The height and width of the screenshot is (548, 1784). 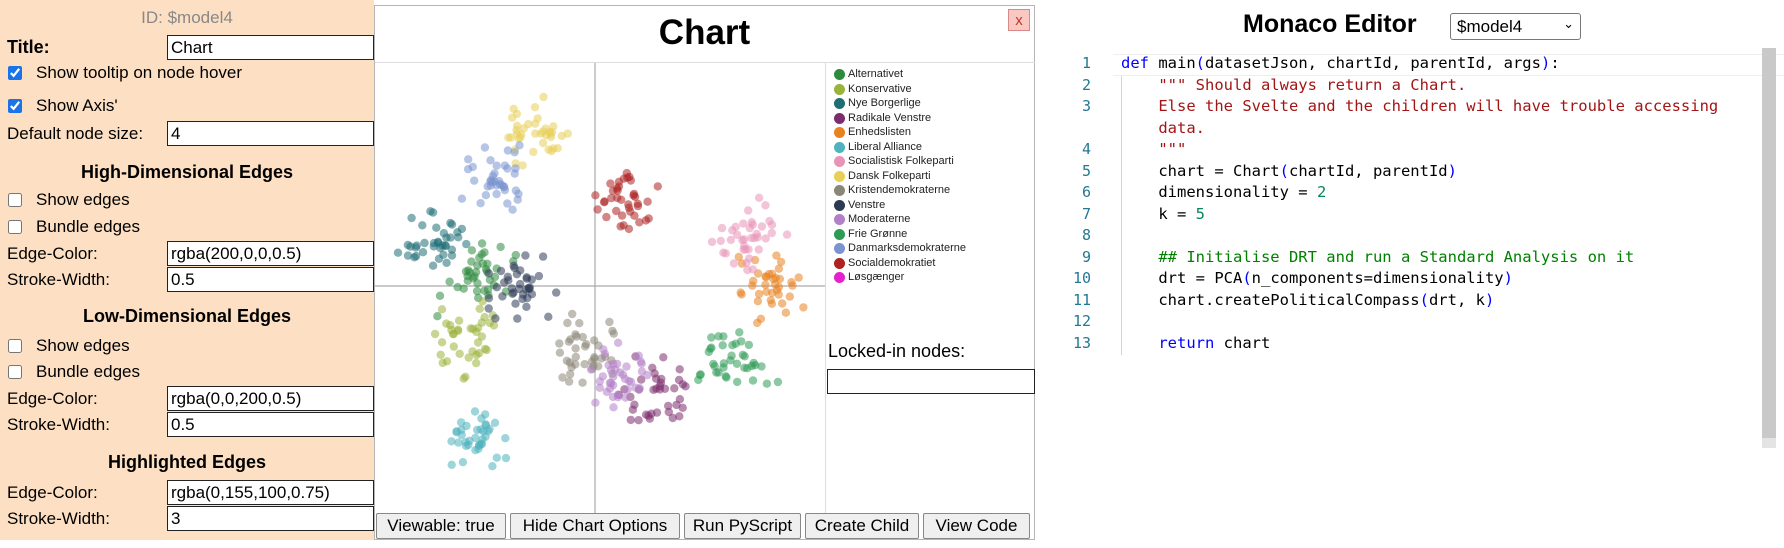 I want to click on model-select: $model4 ⌄, so click(x=1515, y=26).